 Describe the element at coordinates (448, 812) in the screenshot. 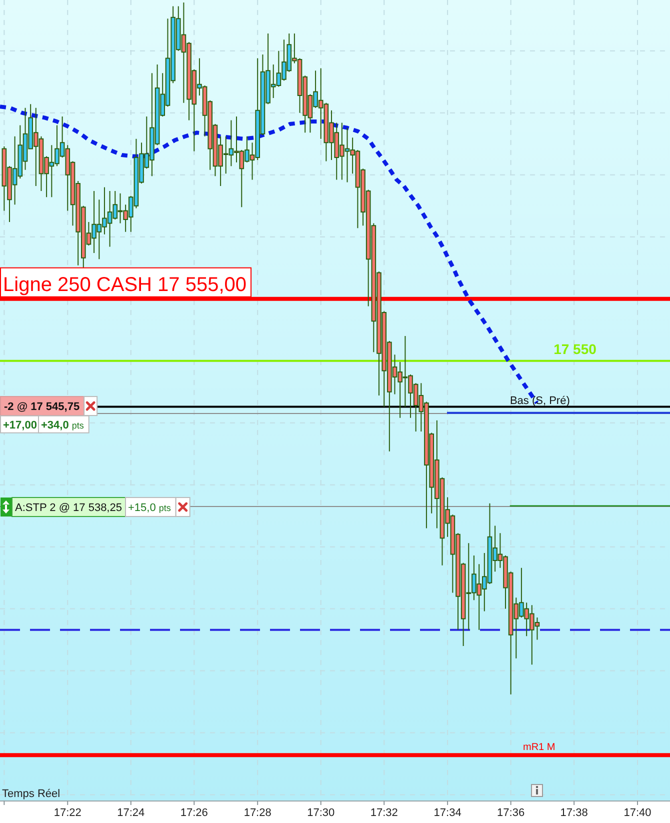

I see `x-tick-label: 17:34` at that location.